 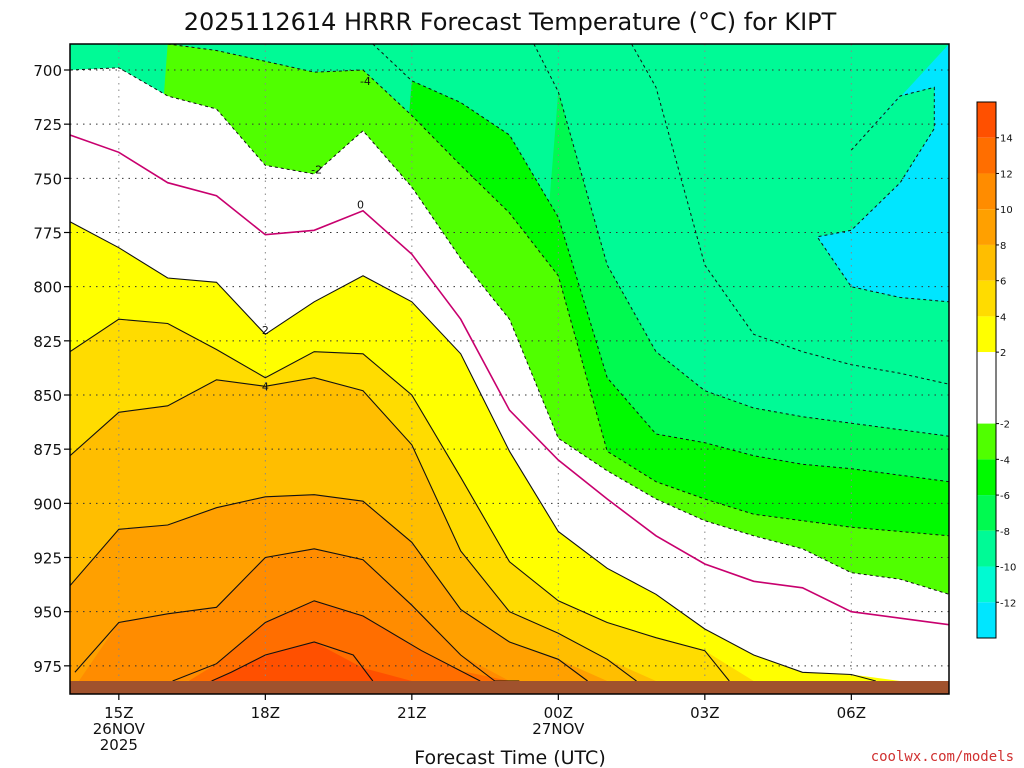 What do you see at coordinates (1005, 532) in the screenshot?
I see `colorbar-tick-label: -8` at bounding box center [1005, 532].